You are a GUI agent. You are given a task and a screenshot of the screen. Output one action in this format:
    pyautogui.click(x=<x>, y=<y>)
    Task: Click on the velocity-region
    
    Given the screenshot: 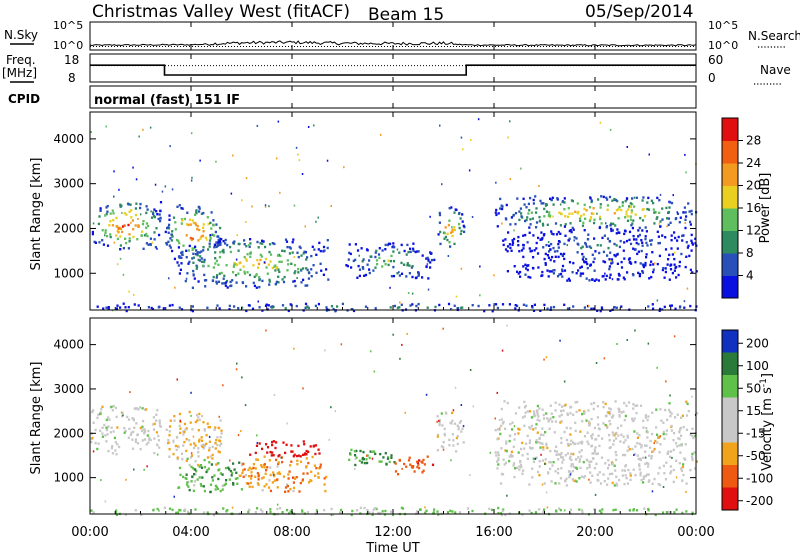 What is the action you would take?
    pyautogui.click(x=450, y=432)
    